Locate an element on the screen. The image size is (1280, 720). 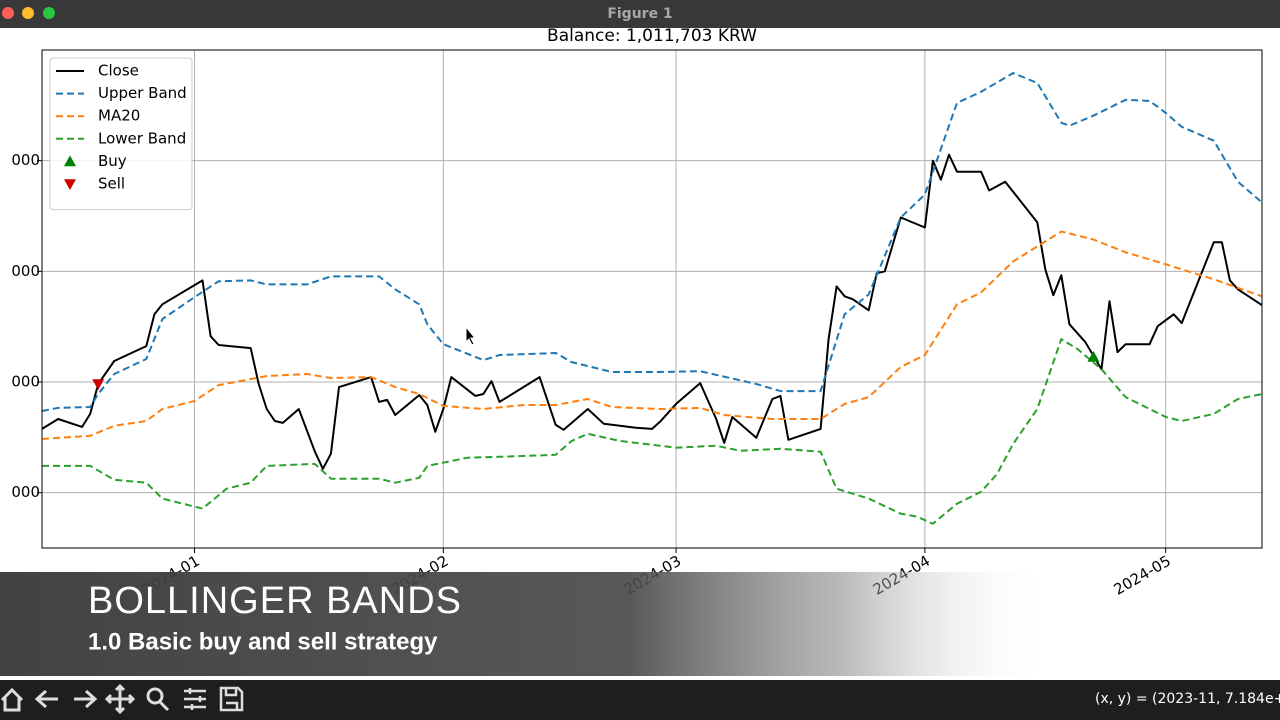
toolbar: (x, y) = (2023-11, 7.184e+04 is located at coordinates (640, 700).